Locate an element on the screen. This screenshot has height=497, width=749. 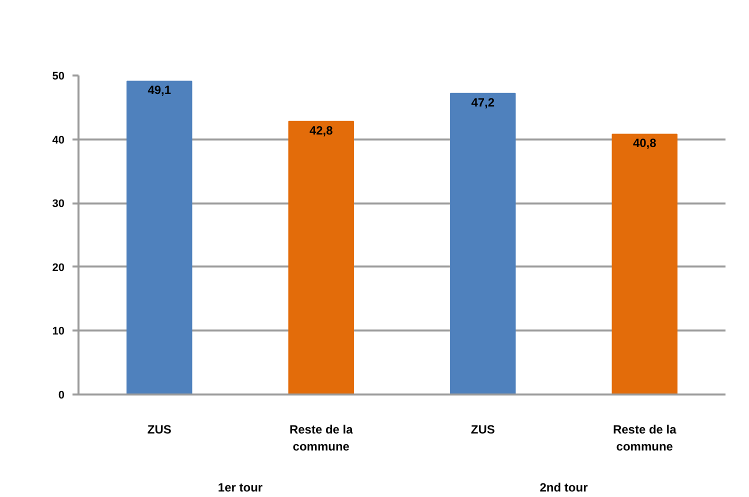
data-label: 40,8 is located at coordinates (644, 143).